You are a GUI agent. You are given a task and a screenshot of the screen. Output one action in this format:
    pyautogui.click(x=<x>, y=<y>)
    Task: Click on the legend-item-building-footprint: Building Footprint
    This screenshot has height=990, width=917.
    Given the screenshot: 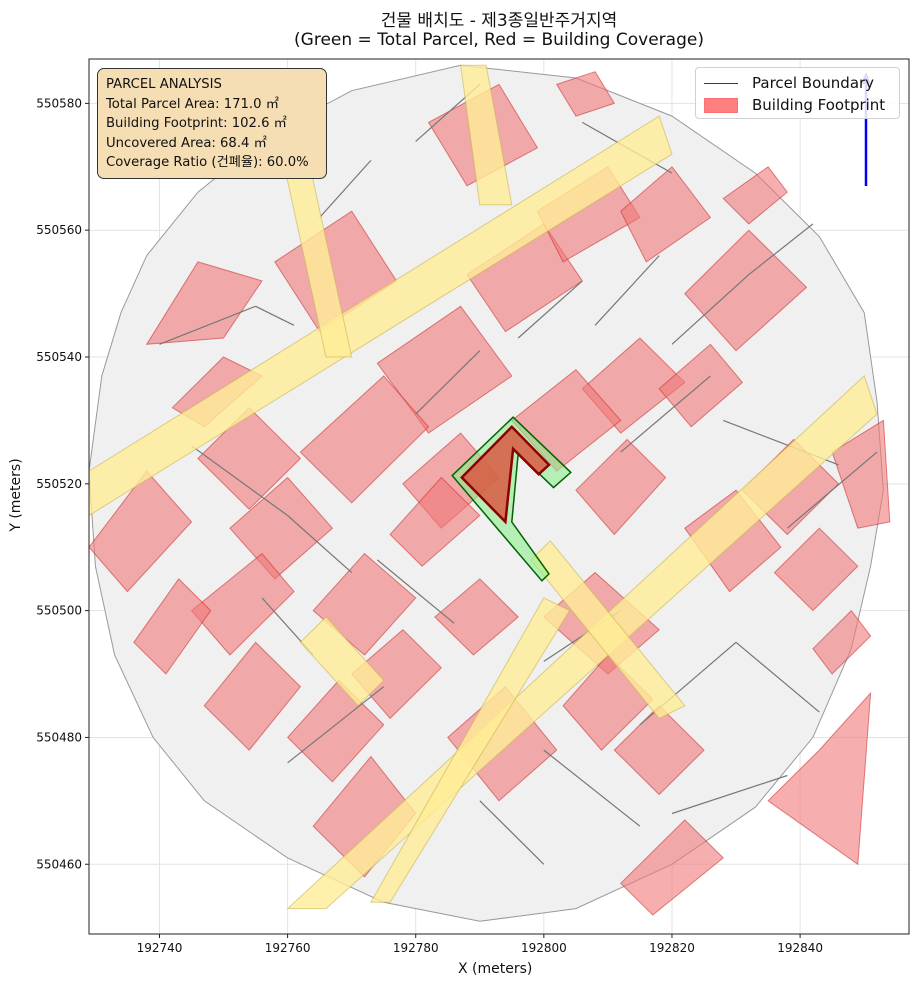 What is the action you would take?
    pyautogui.click(x=794, y=105)
    